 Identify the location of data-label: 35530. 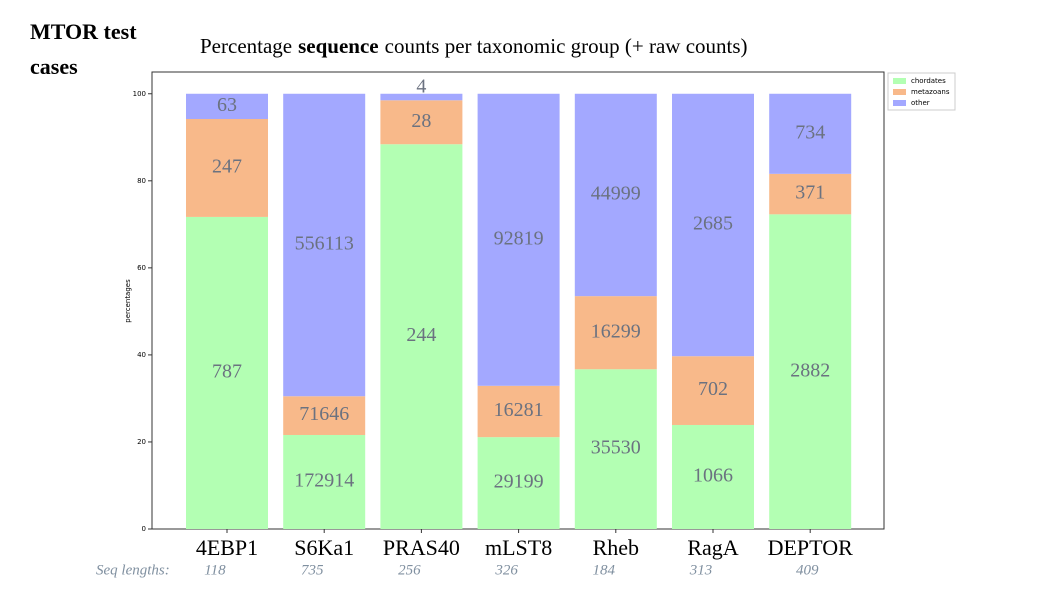
(616, 448).